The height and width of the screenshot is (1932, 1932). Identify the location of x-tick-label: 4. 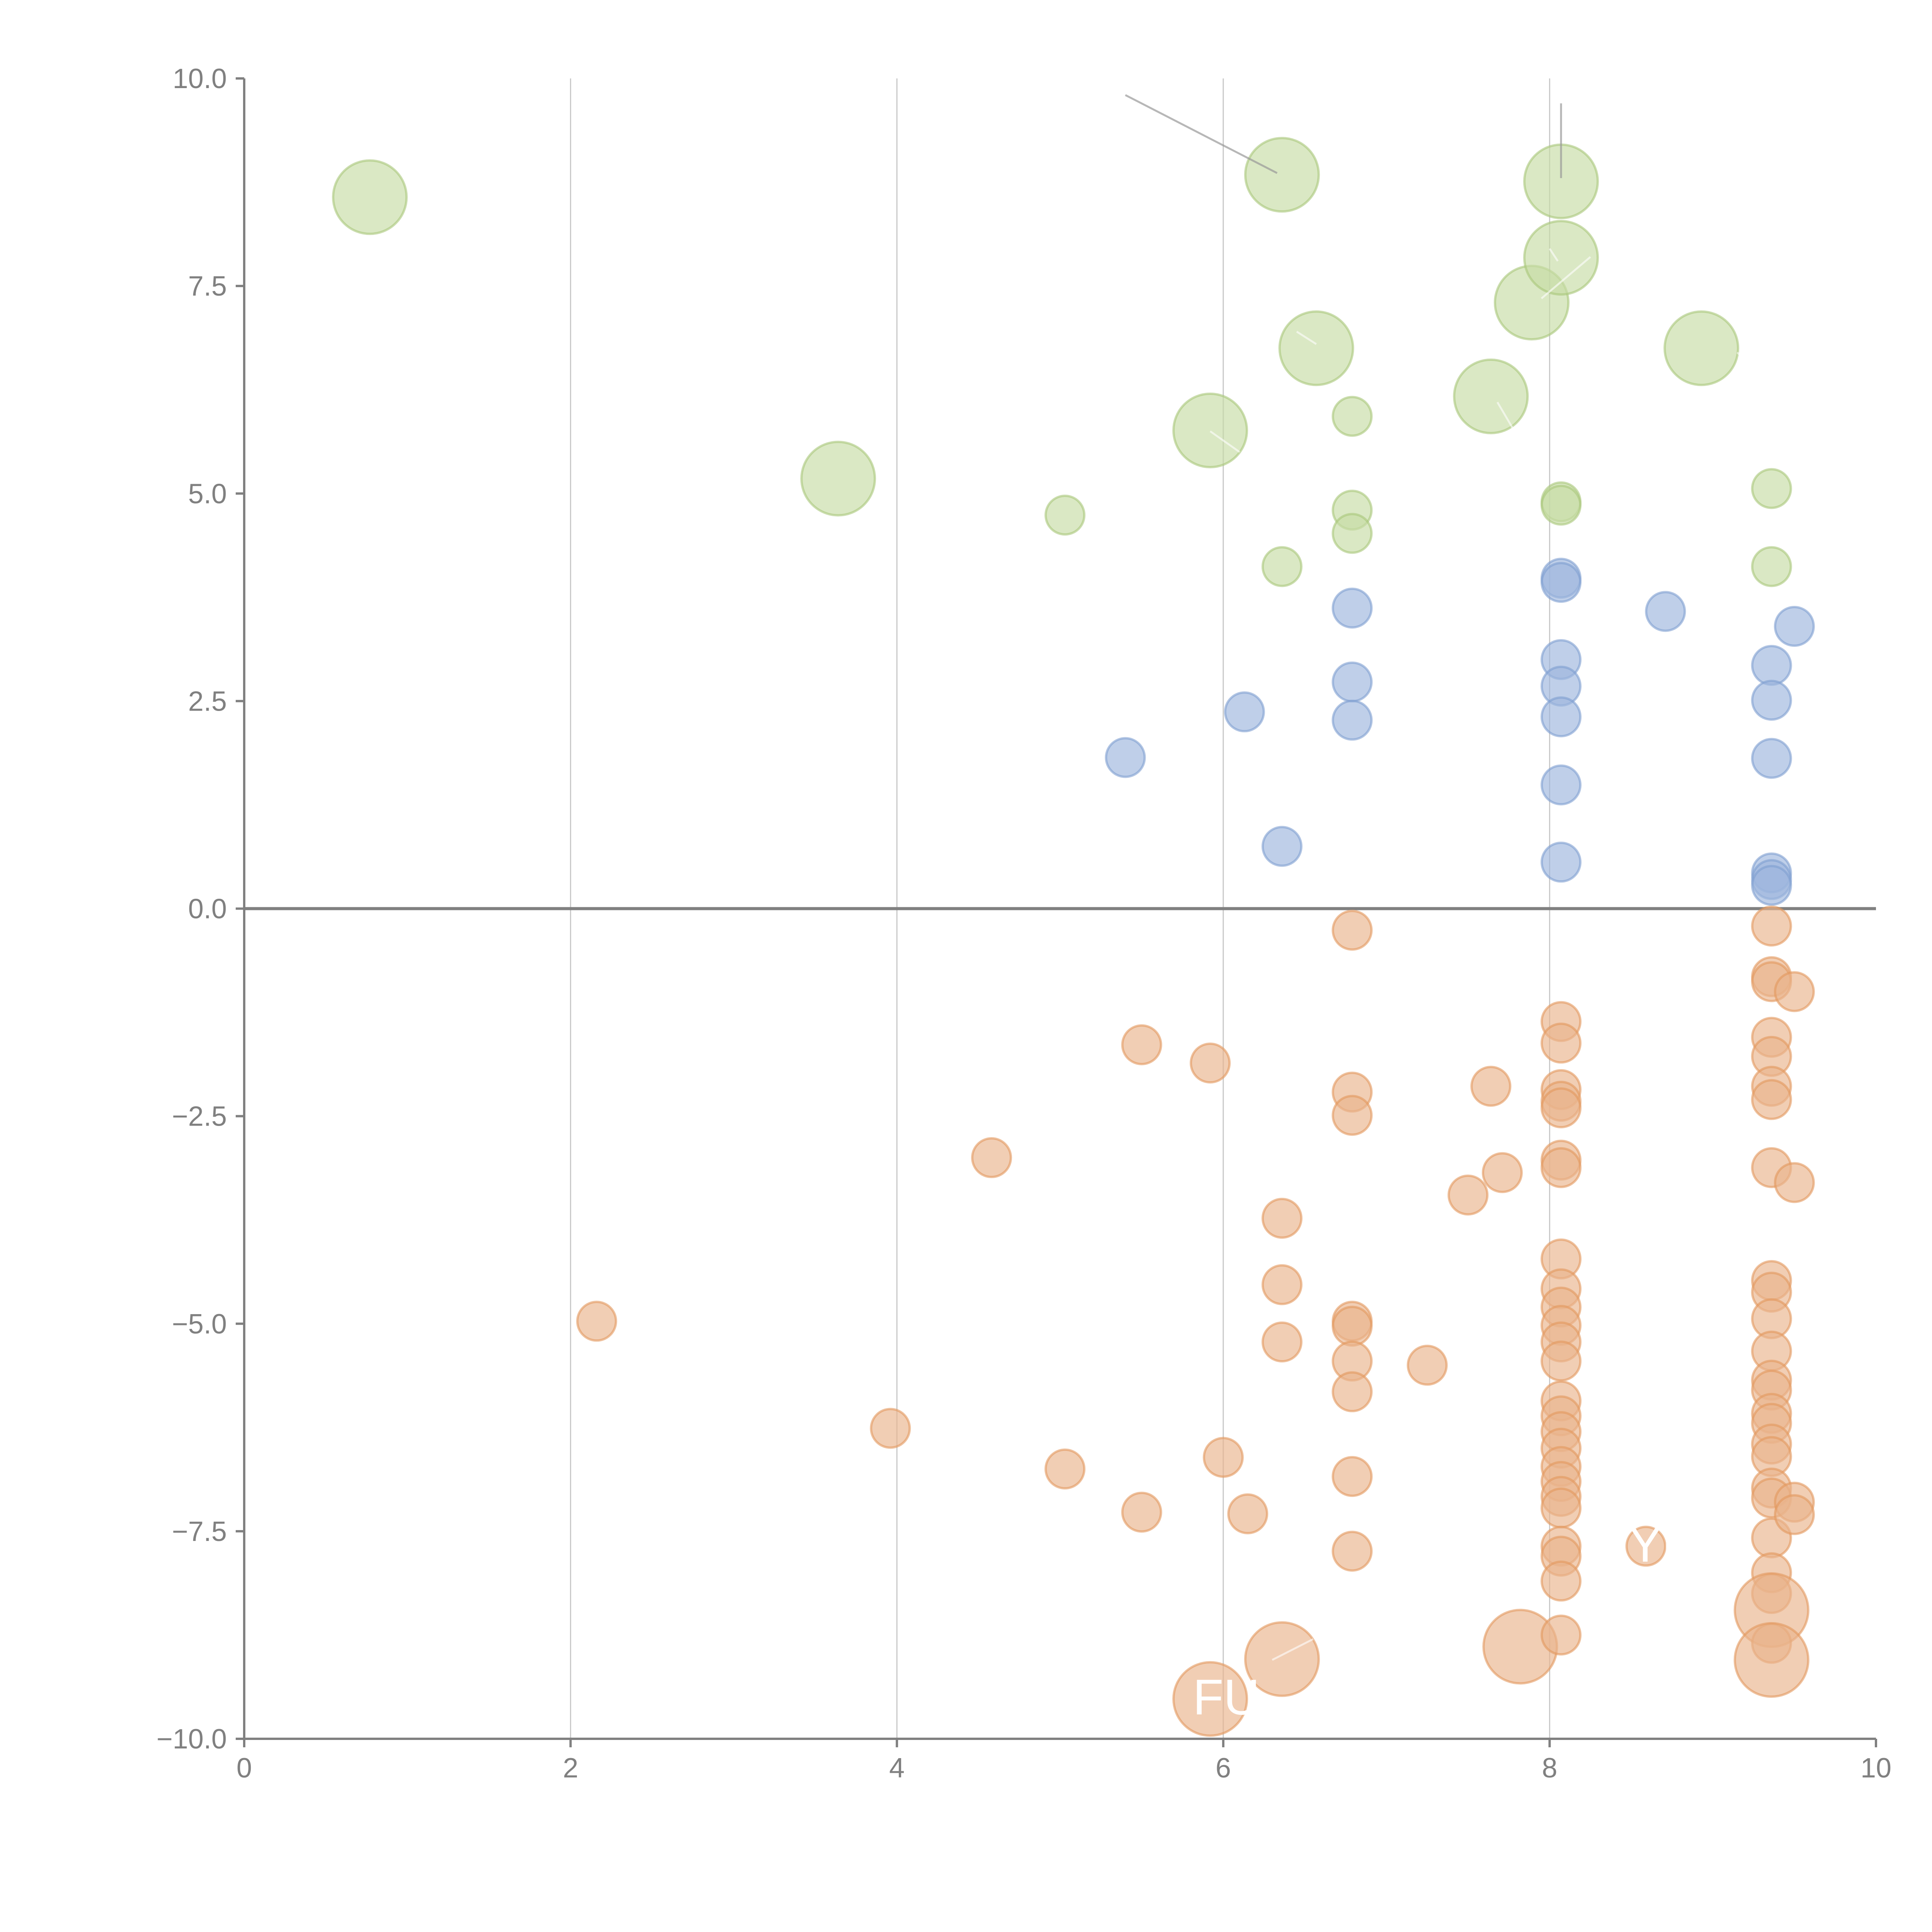
(897, 1769).